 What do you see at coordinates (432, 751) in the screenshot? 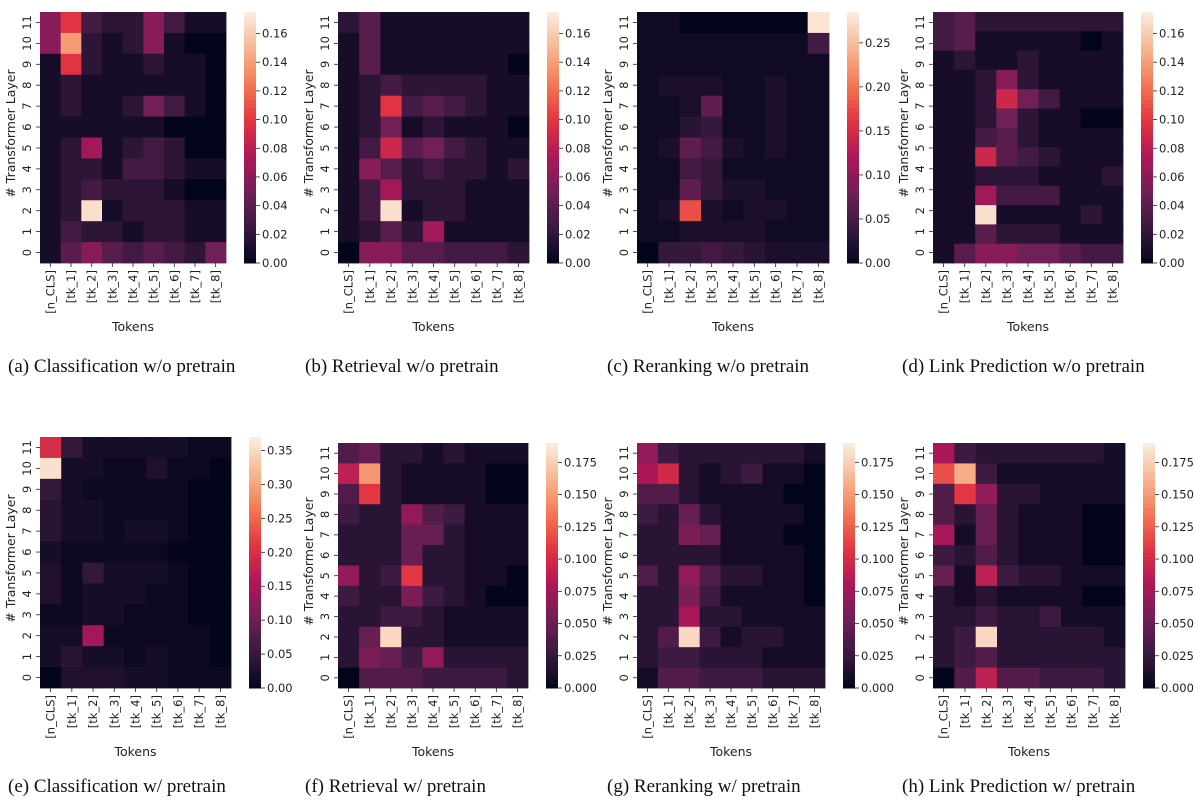
I see `x-axis-label: Tokens` at bounding box center [432, 751].